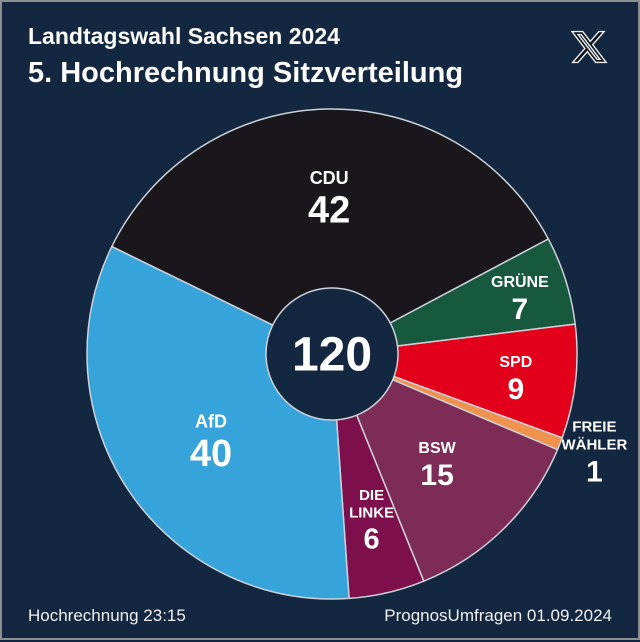 This screenshot has height=642, width=640. I want to click on party-seats-value: 7, so click(520, 309).